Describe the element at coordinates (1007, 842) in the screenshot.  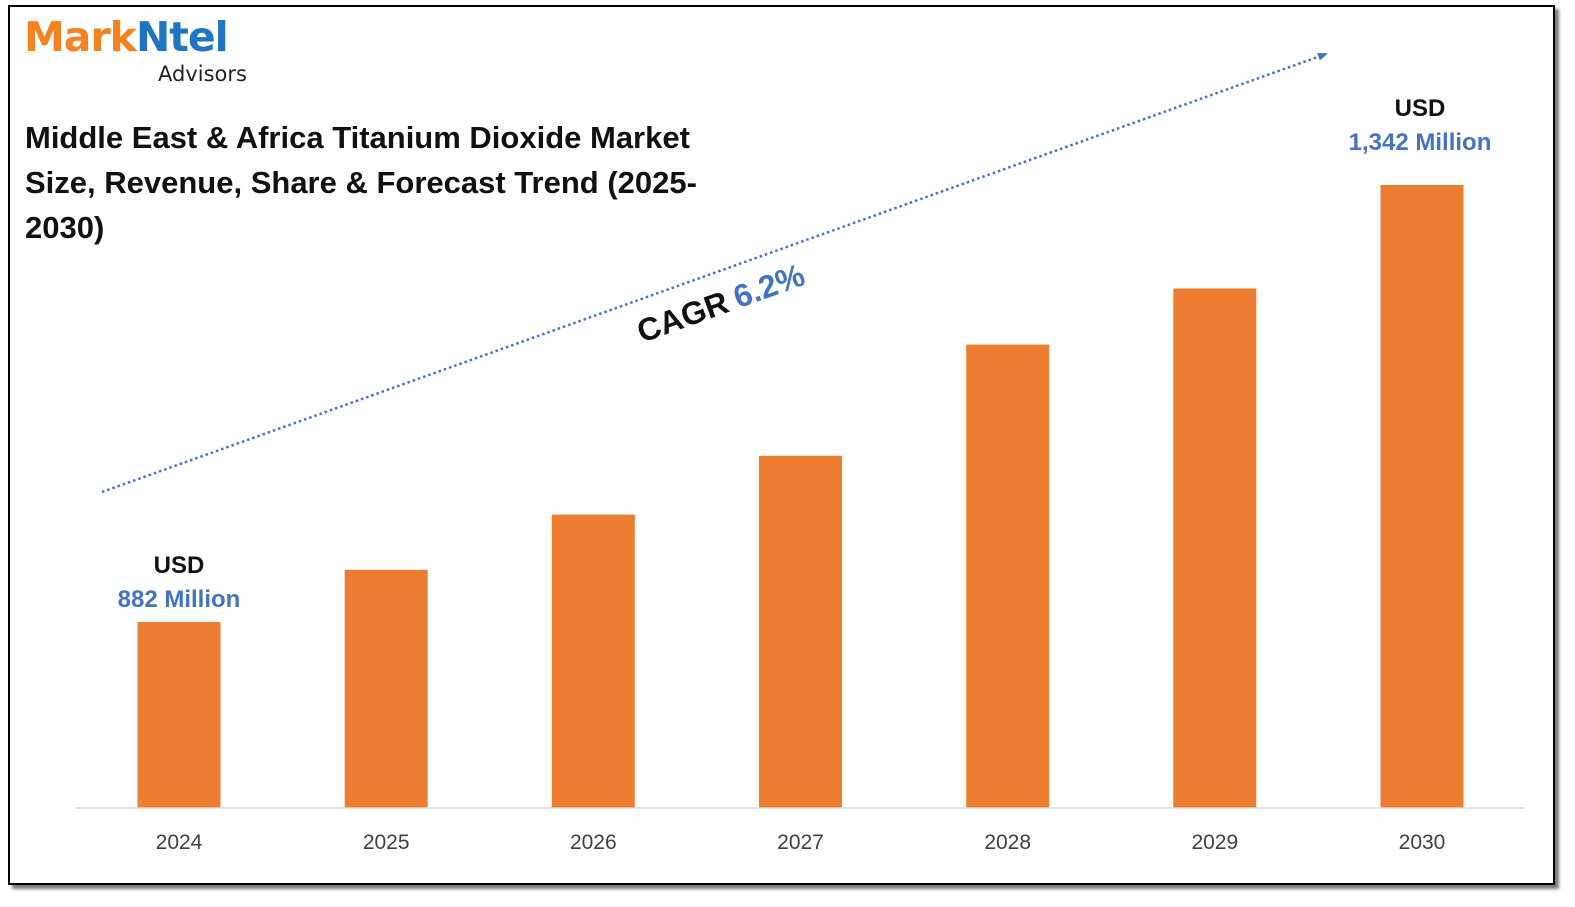
I see `x-tick-label-2028: 2028` at that location.